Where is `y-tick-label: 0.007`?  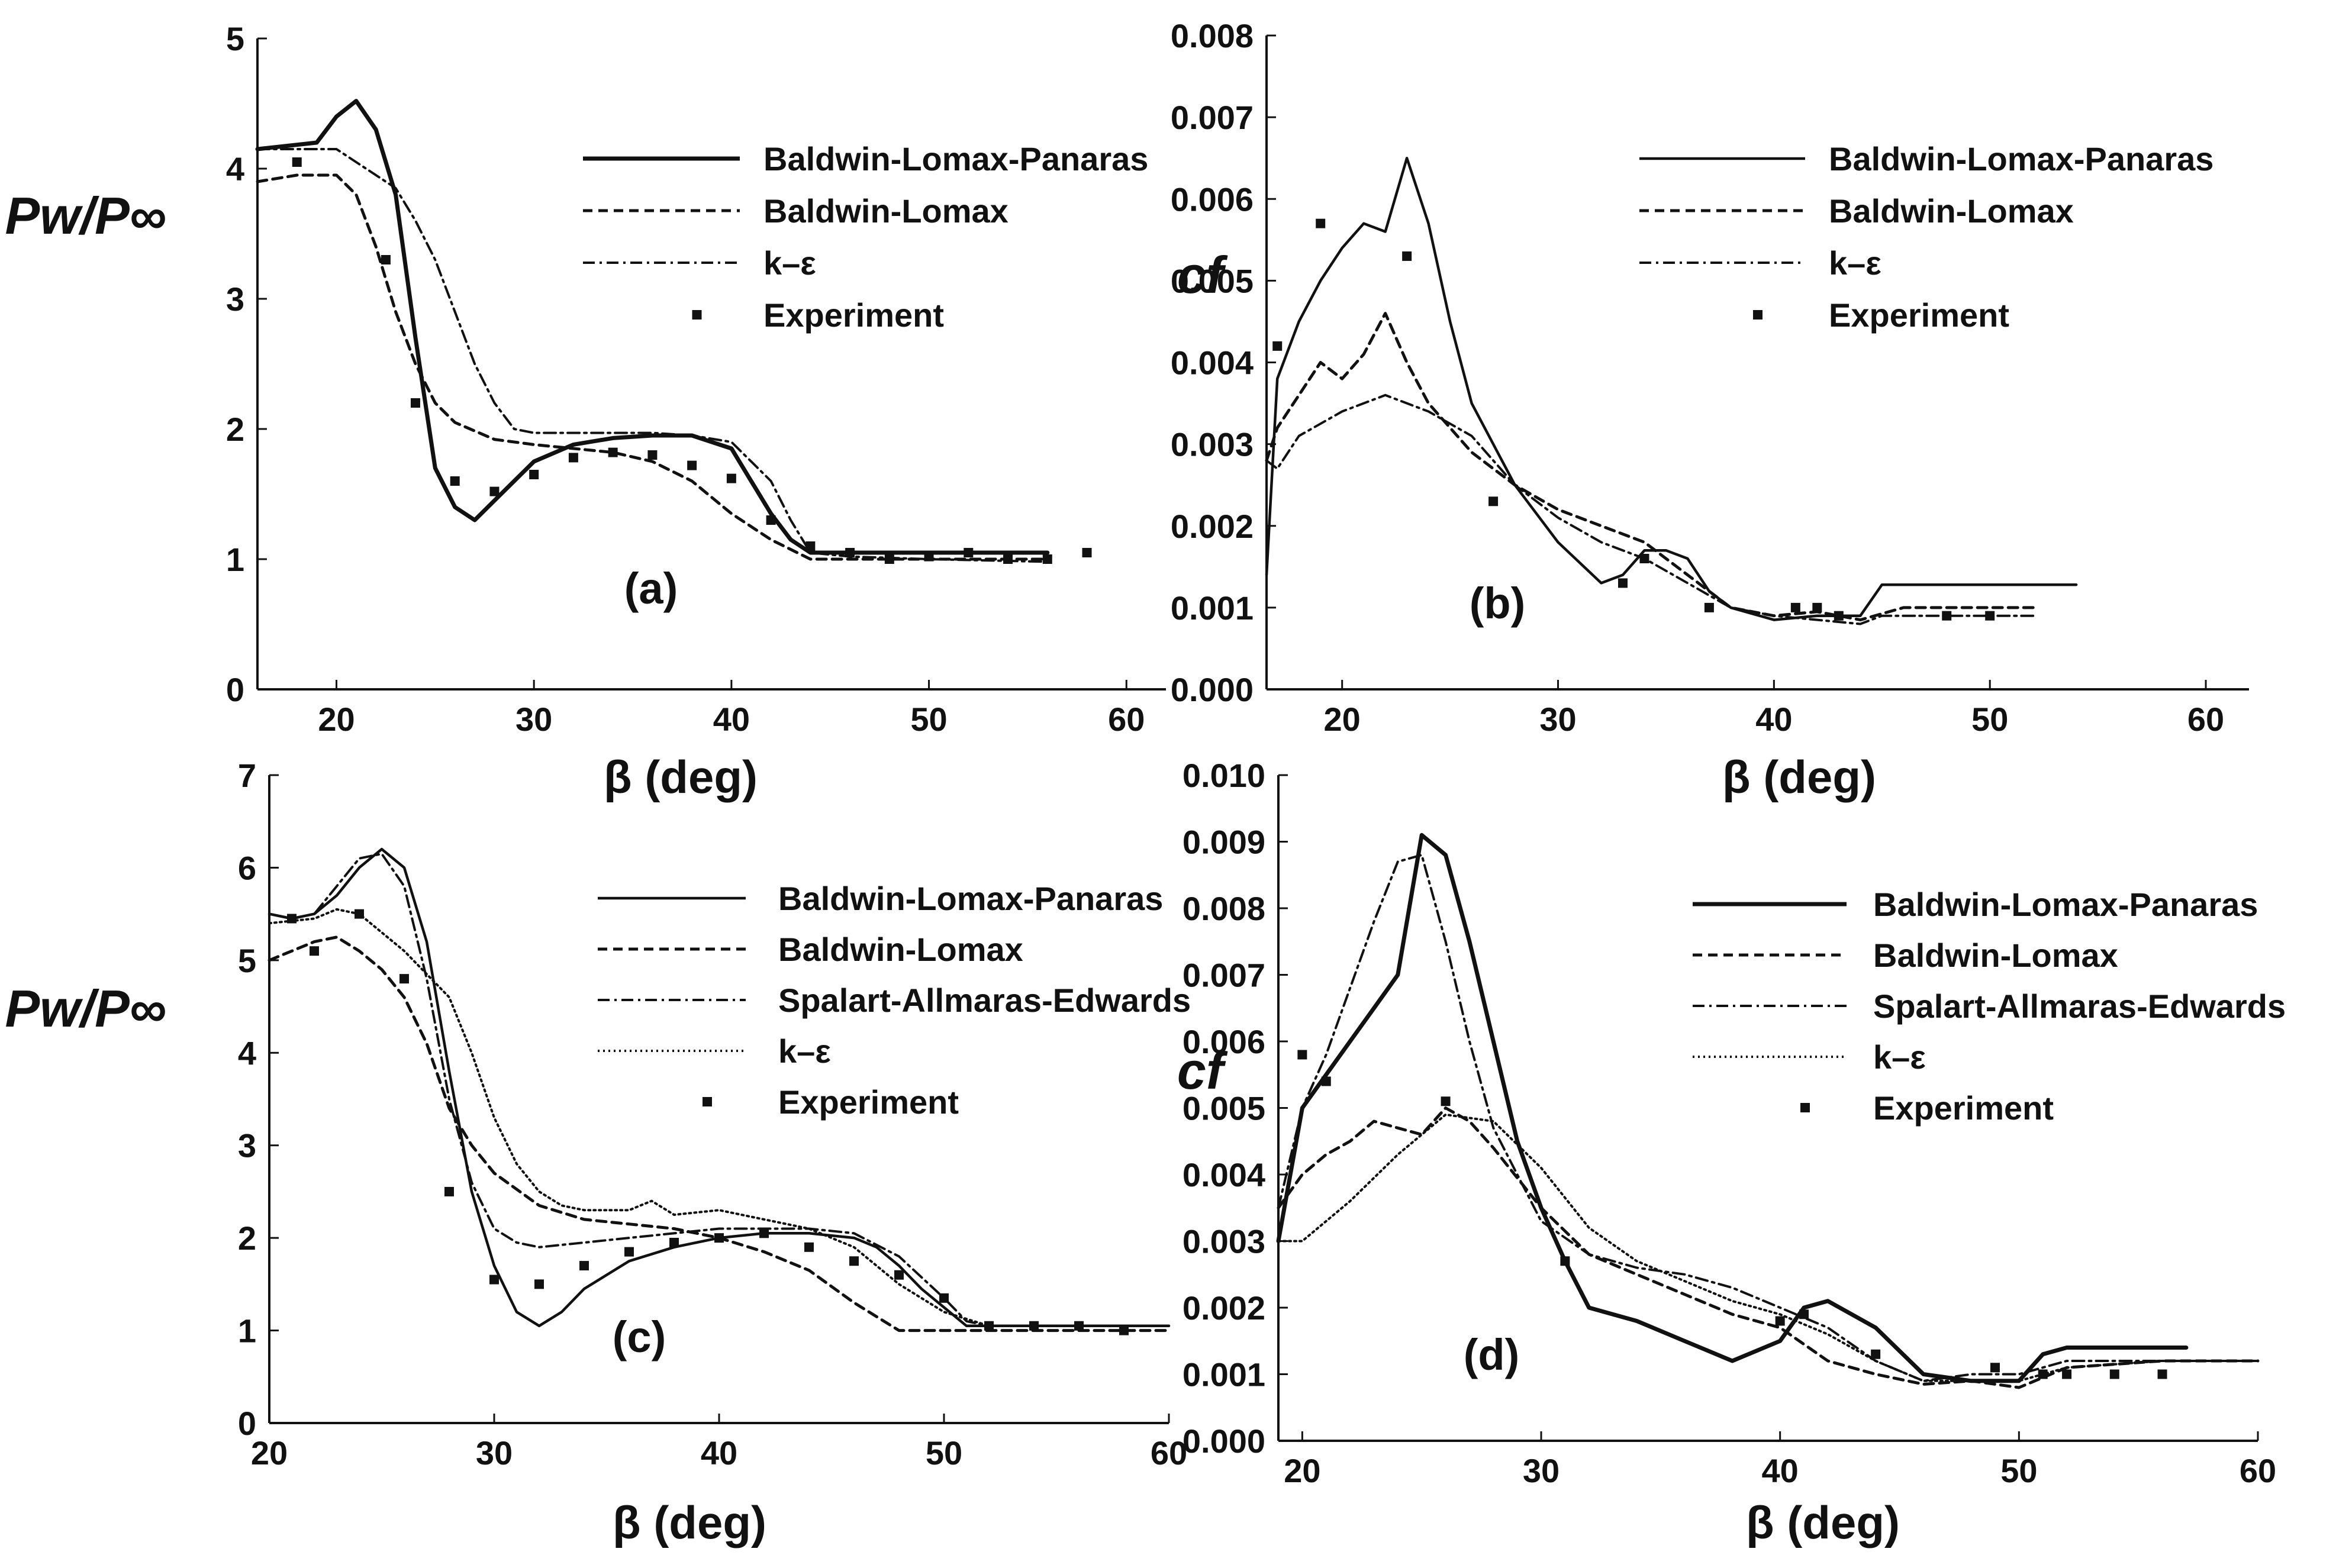
y-tick-label: 0.007 is located at coordinates (1224, 976).